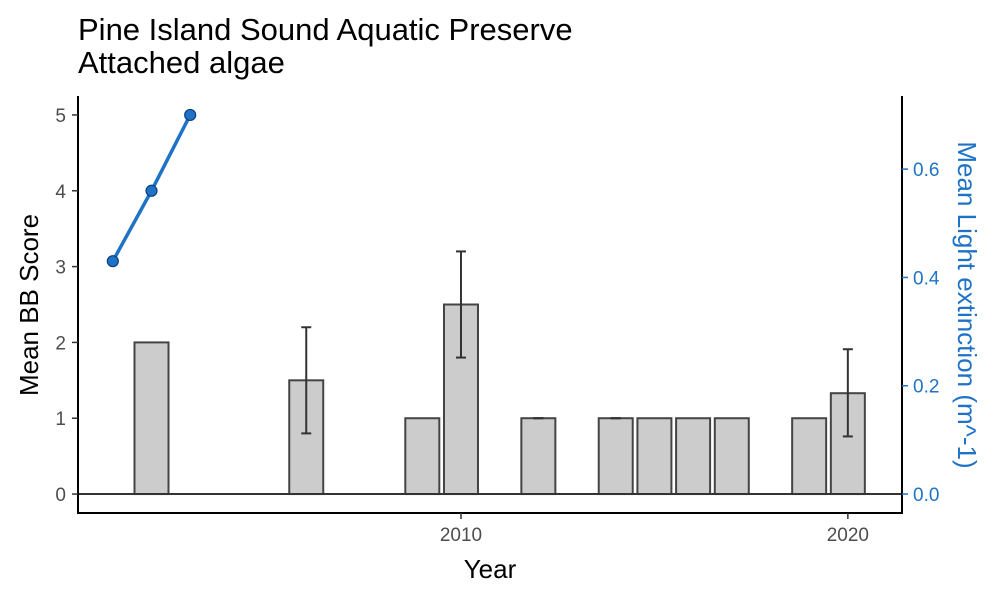  Describe the element at coordinates (112, 261) in the screenshot. I see `light-extinction-point-2001` at that location.